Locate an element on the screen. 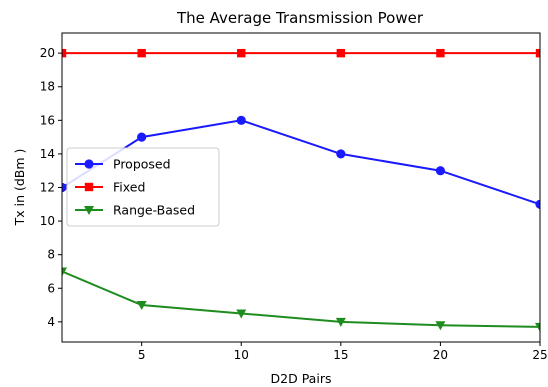 This screenshot has height=387, width=548. legend-label-range-based: Range-Based is located at coordinates (154, 210).